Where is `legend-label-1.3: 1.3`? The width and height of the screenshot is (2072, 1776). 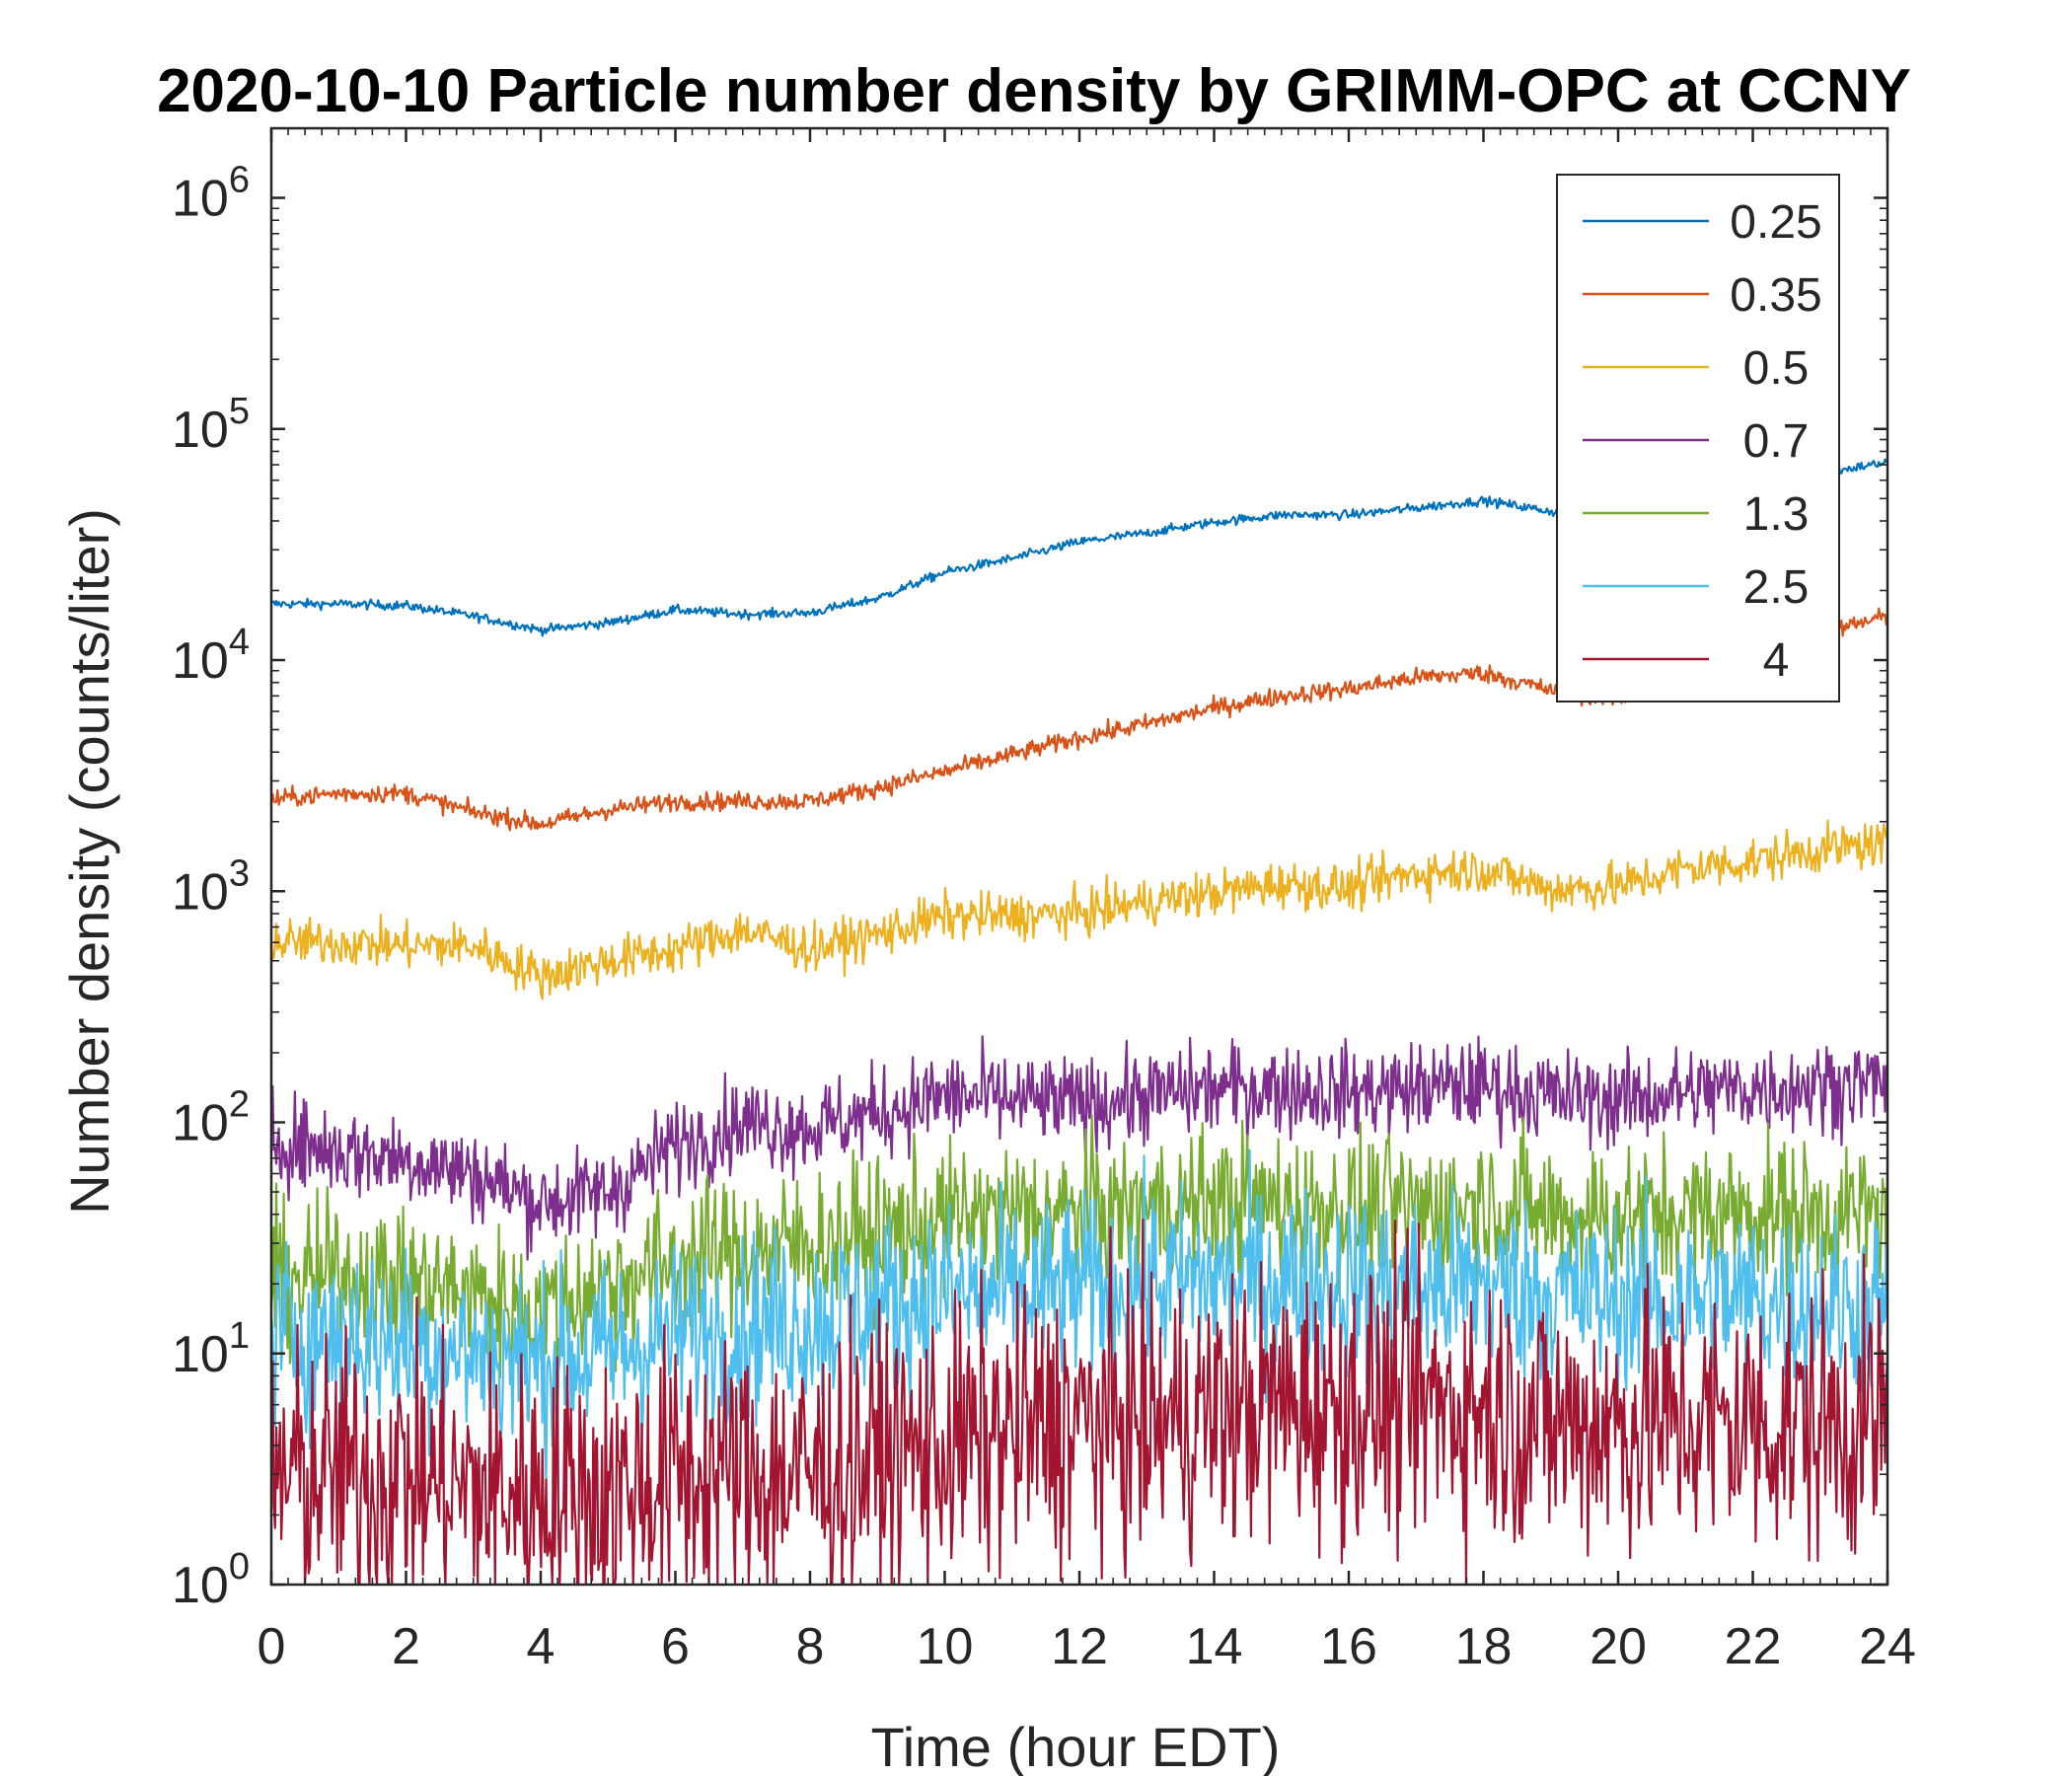 legend-label-1.3: 1.3 is located at coordinates (1777, 514).